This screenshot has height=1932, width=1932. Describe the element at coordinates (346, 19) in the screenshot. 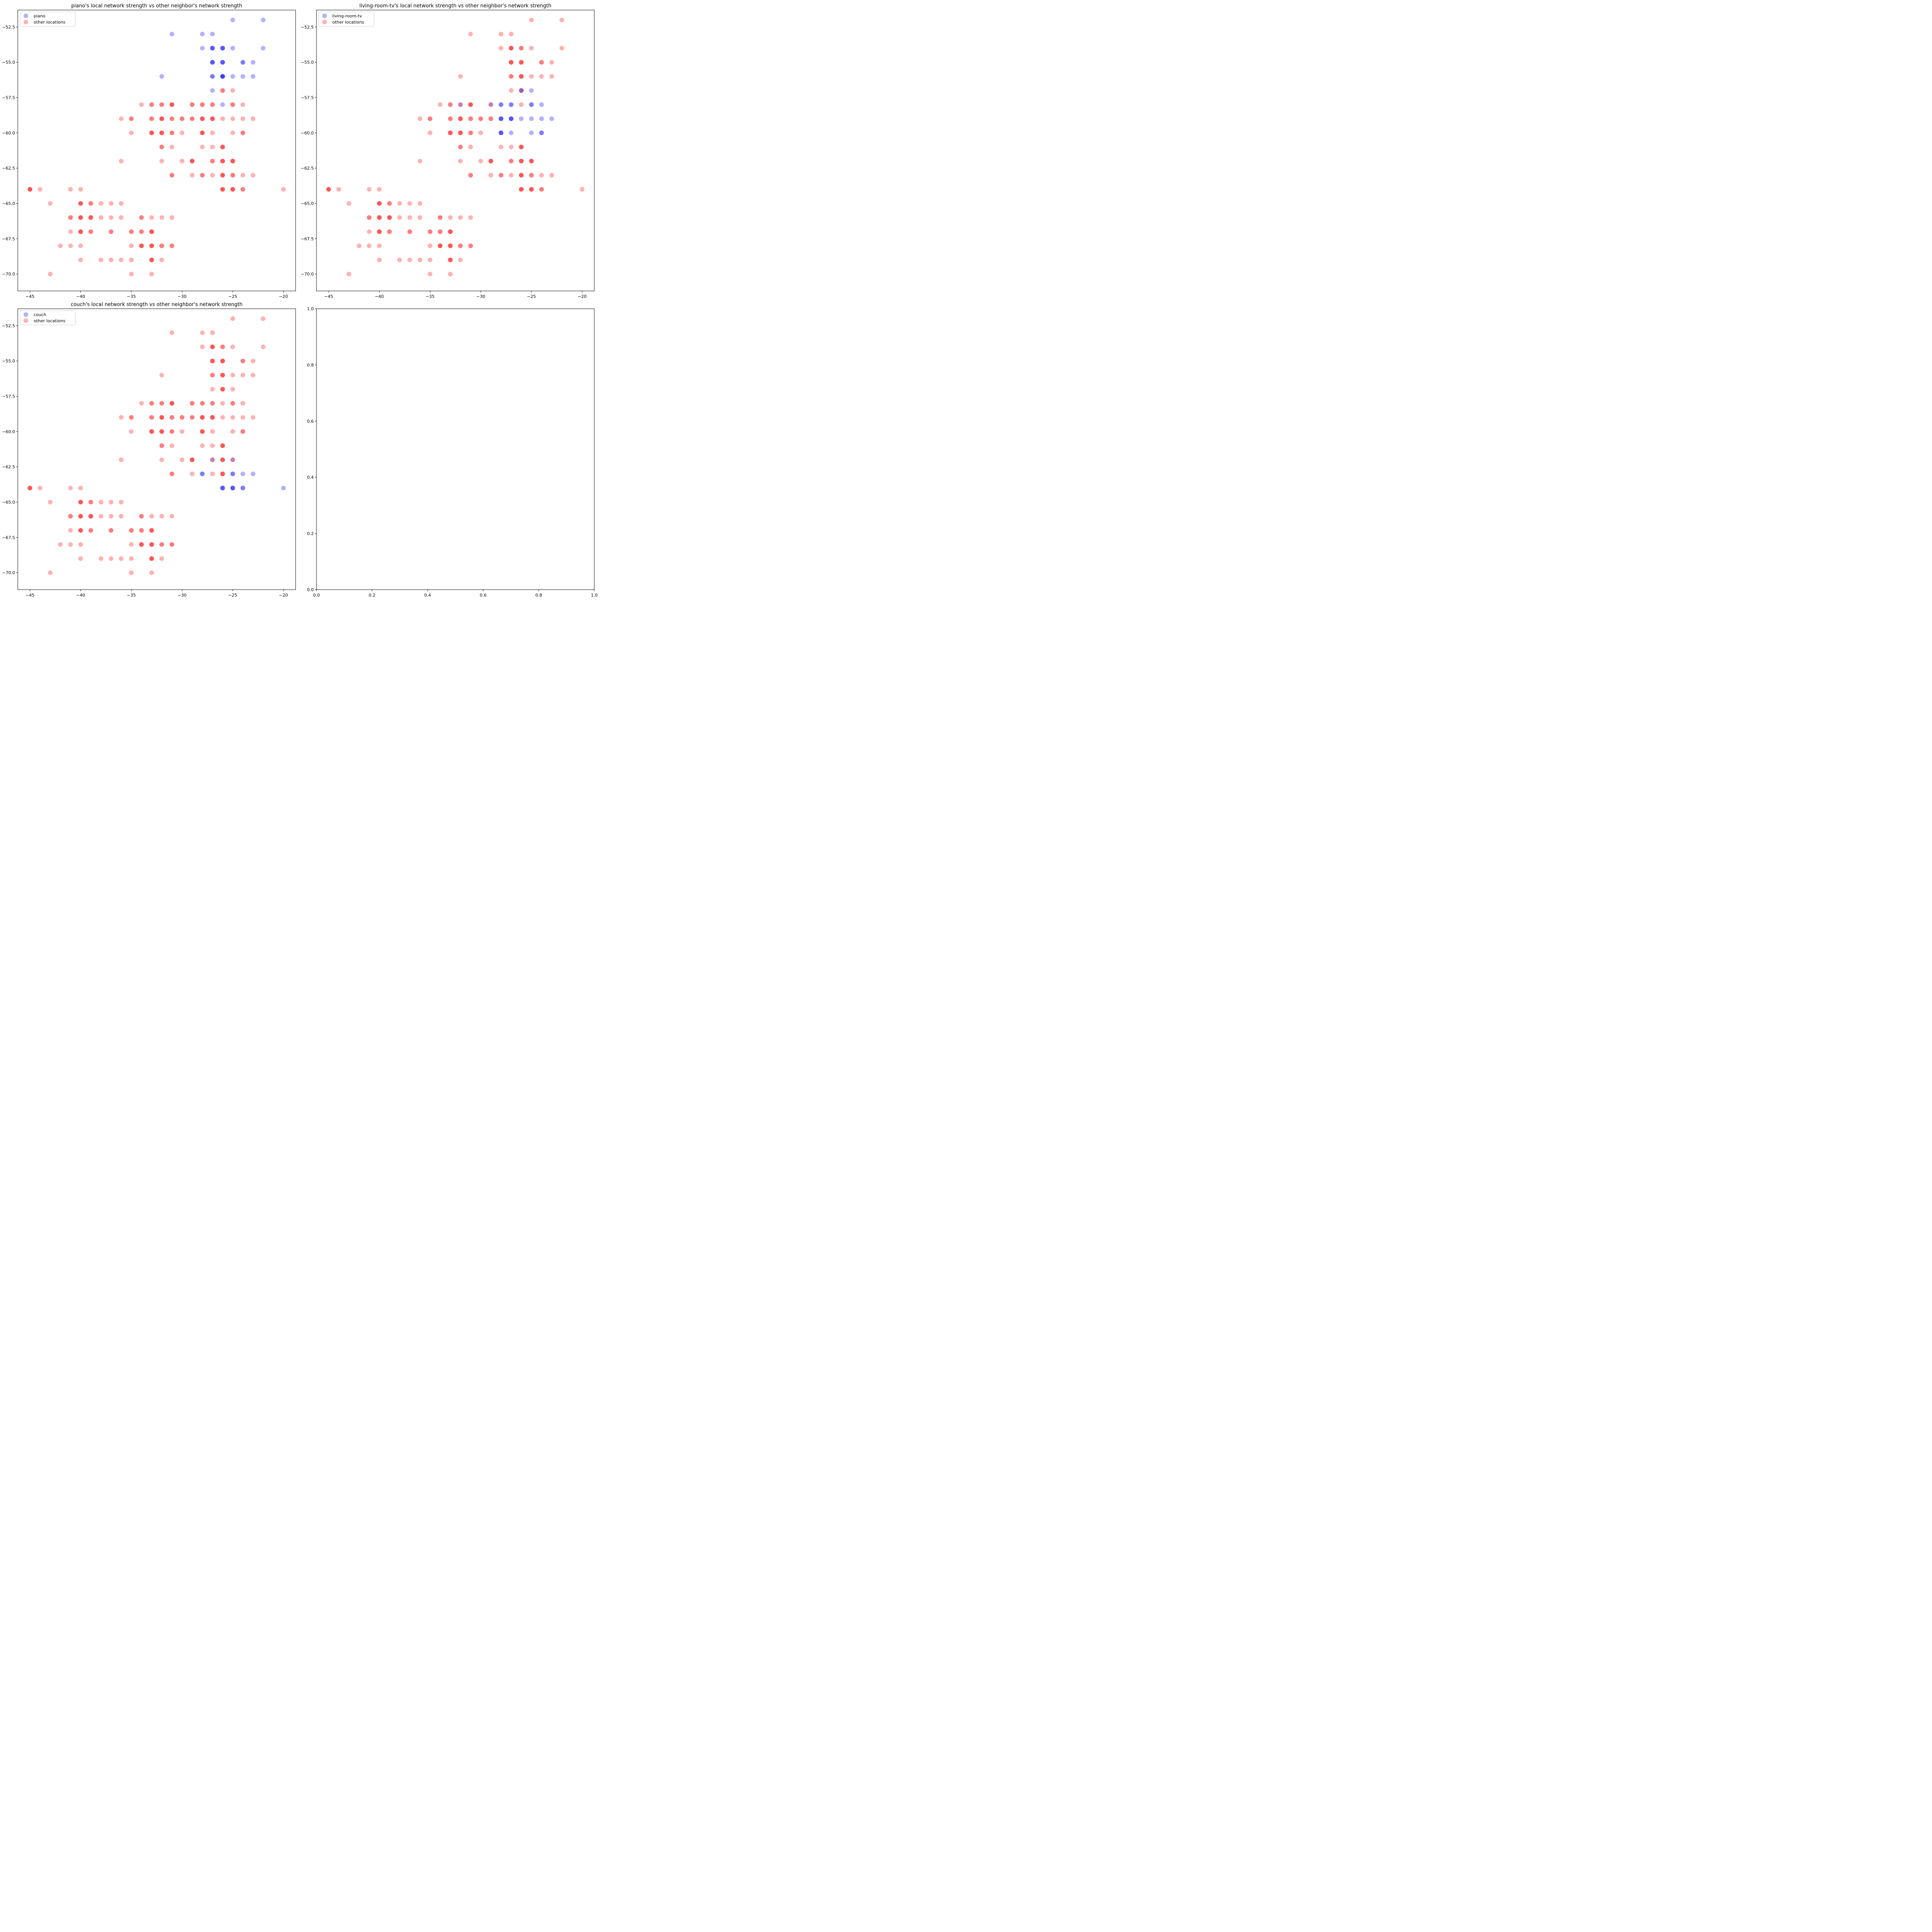

I see `legend-box` at that location.